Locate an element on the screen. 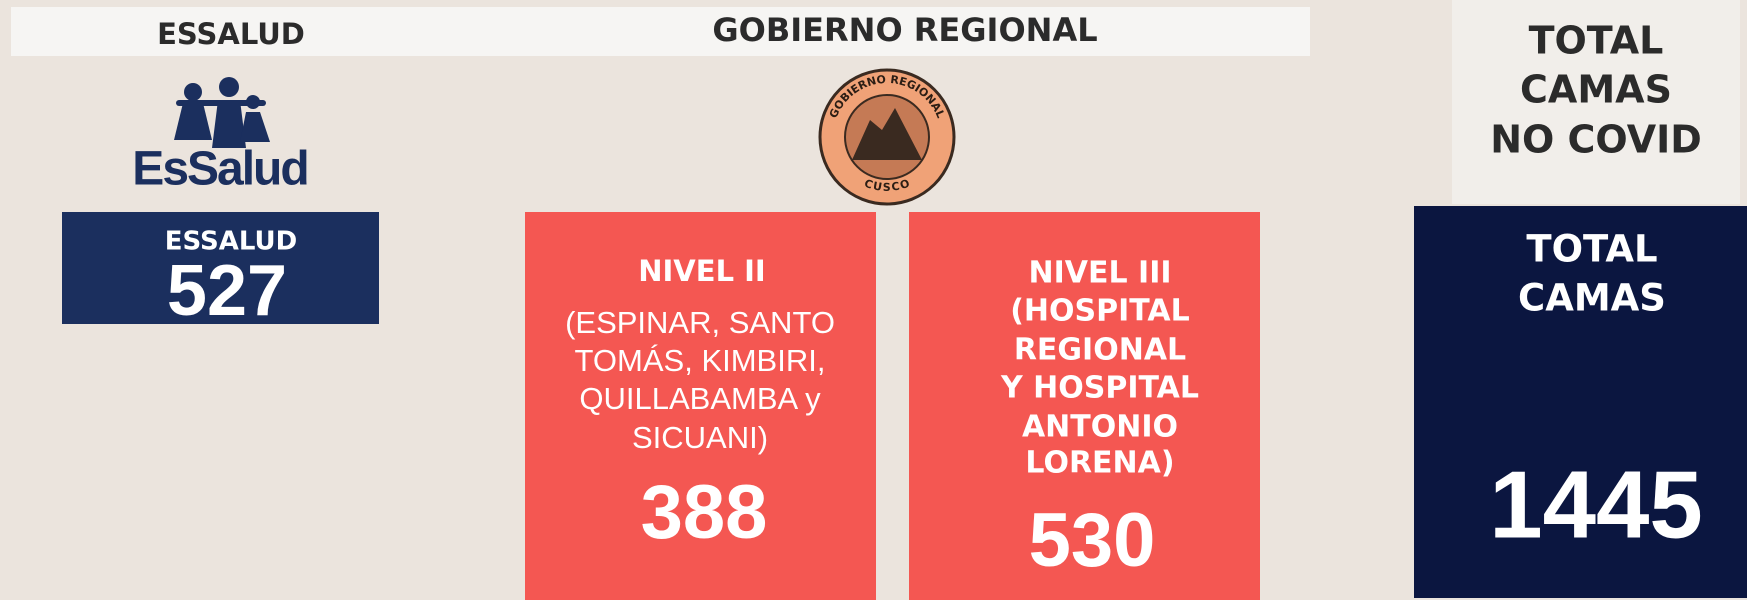  essalud-card-value: 527 is located at coordinates (227, 291).